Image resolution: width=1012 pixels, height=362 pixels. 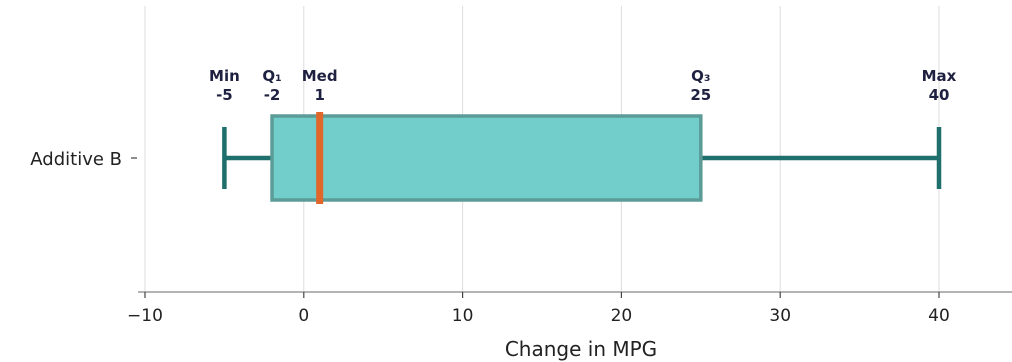 What do you see at coordinates (486, 158) in the screenshot?
I see `iqr-box` at bounding box center [486, 158].